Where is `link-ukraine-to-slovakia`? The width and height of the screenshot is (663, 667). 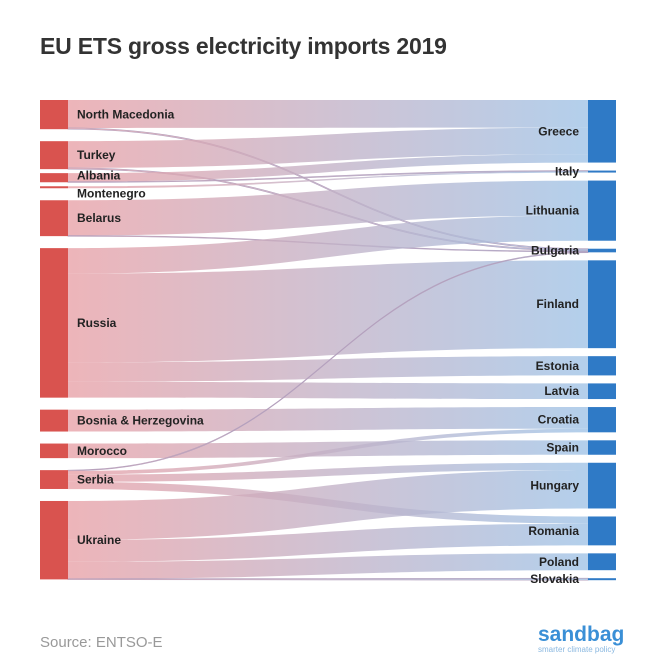 link-ukraine-to-slovakia is located at coordinates (328, 579).